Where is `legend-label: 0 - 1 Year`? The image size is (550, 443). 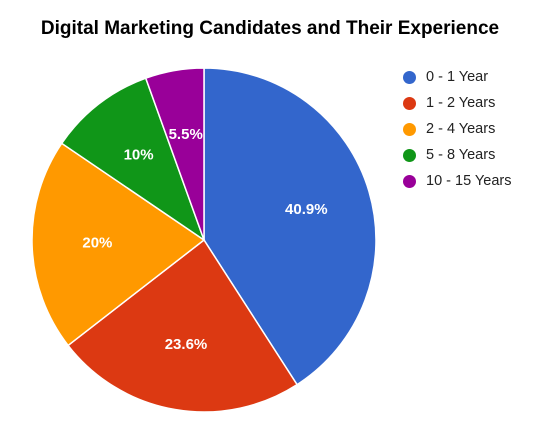
legend-label: 0 - 1 Year is located at coordinates (457, 77).